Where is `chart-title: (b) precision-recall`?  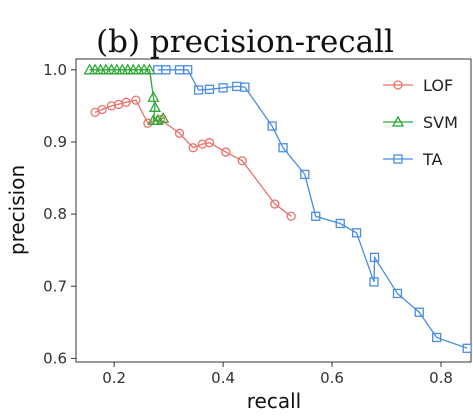
chart-title: (b) precision-recall is located at coordinates (245, 42).